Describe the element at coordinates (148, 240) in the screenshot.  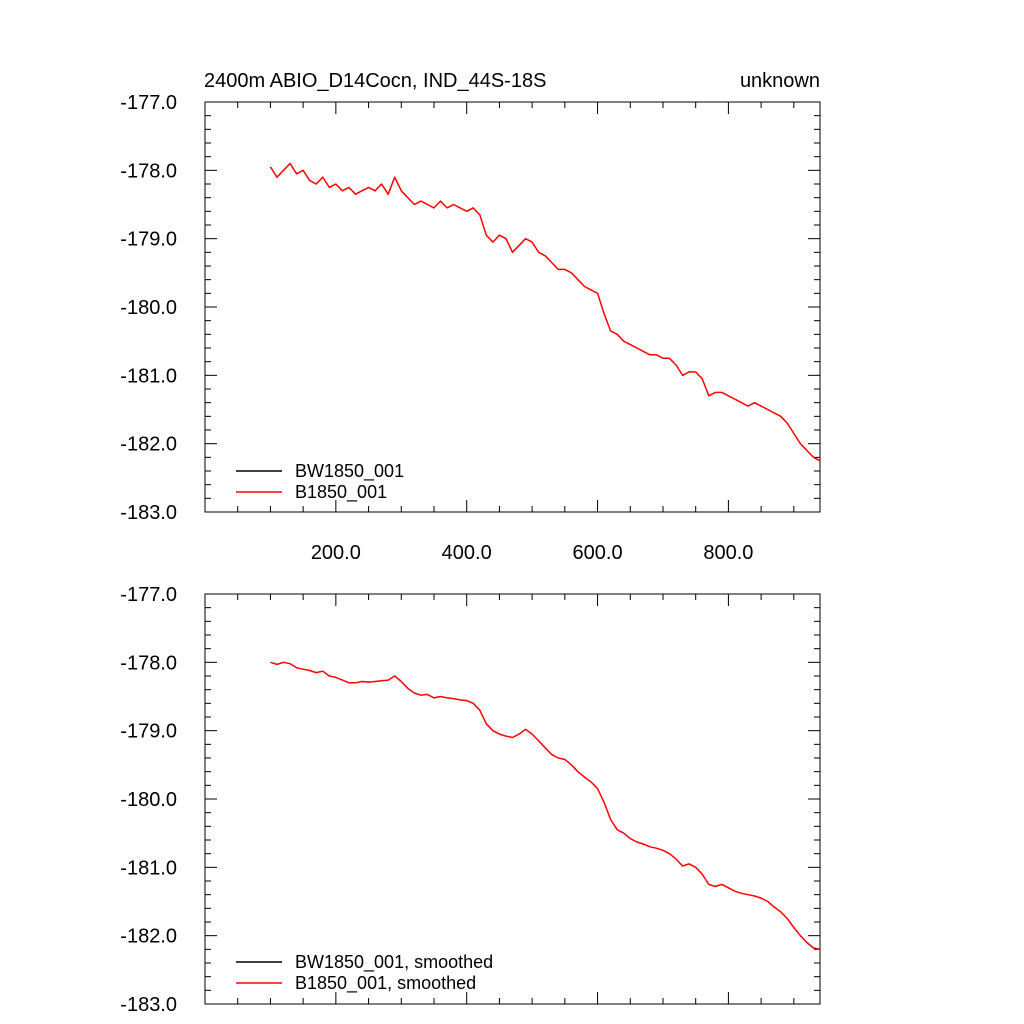
I see `top-y-tick-label: -179.0` at that location.